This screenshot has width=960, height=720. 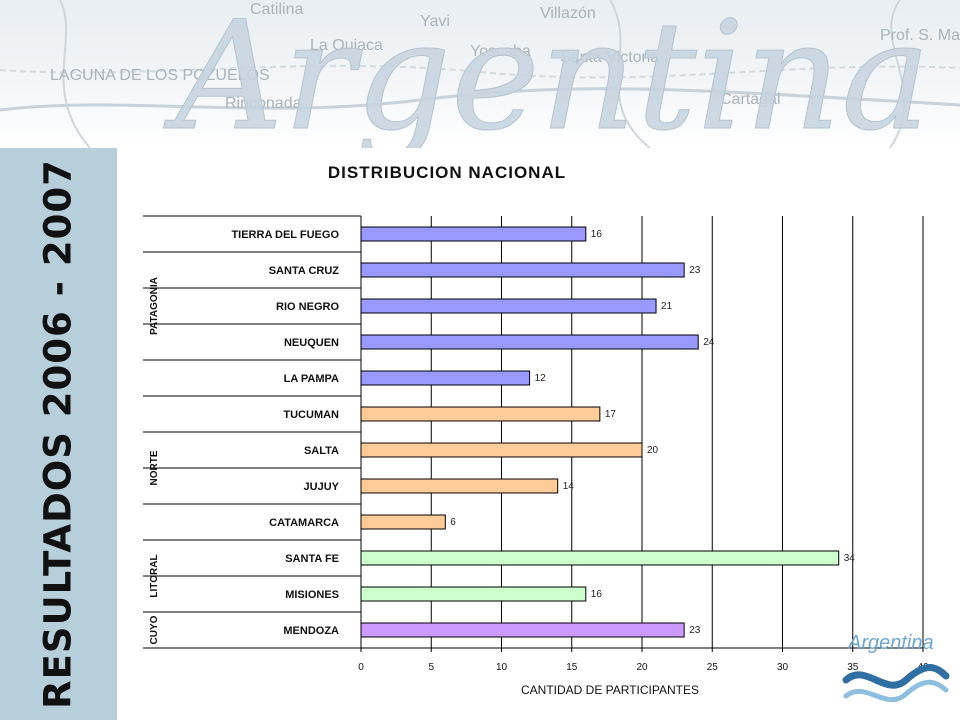 What do you see at coordinates (304, 271) in the screenshot?
I see `category-label: SANTA CRUZ` at bounding box center [304, 271].